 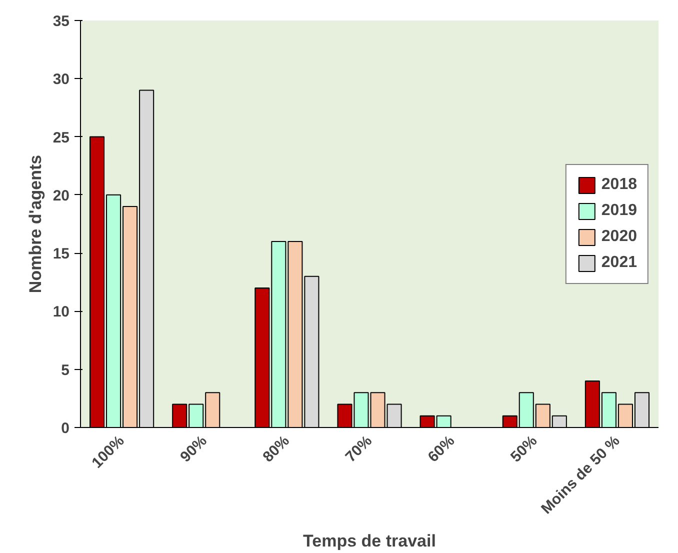 What do you see at coordinates (524, 449) in the screenshot?
I see `x-tick-label: 50%` at bounding box center [524, 449].